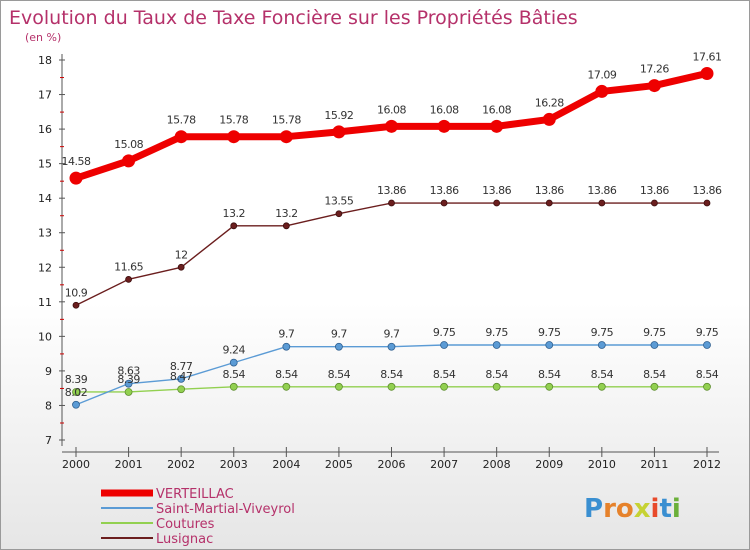 The width and height of the screenshot is (750, 550). I want to click on legend-label-saint-martial-viveyrol: Saint-Martial-Viveyrol, so click(225, 509).